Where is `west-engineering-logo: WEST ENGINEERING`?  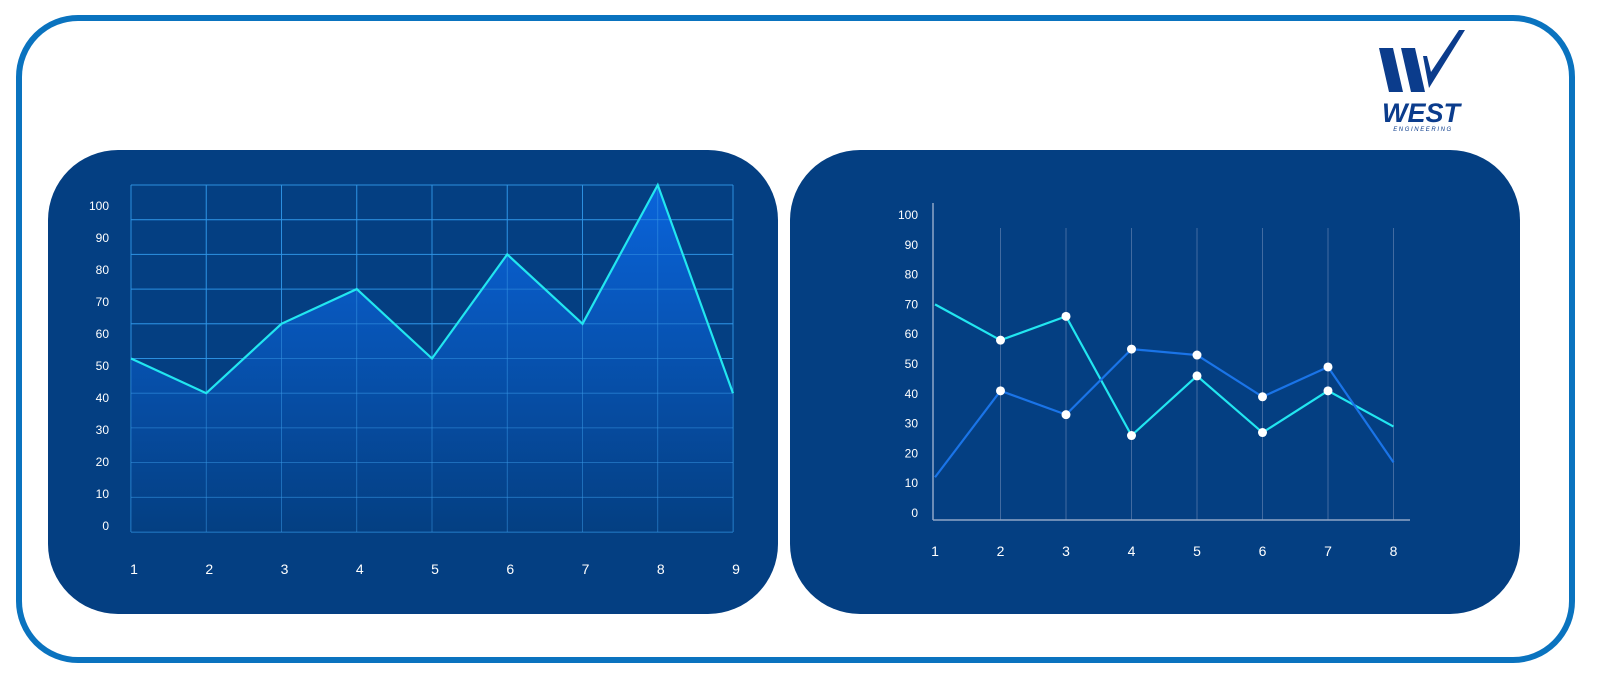
west-engineering-logo: WEST ENGINEERING is located at coordinates (1423, 82).